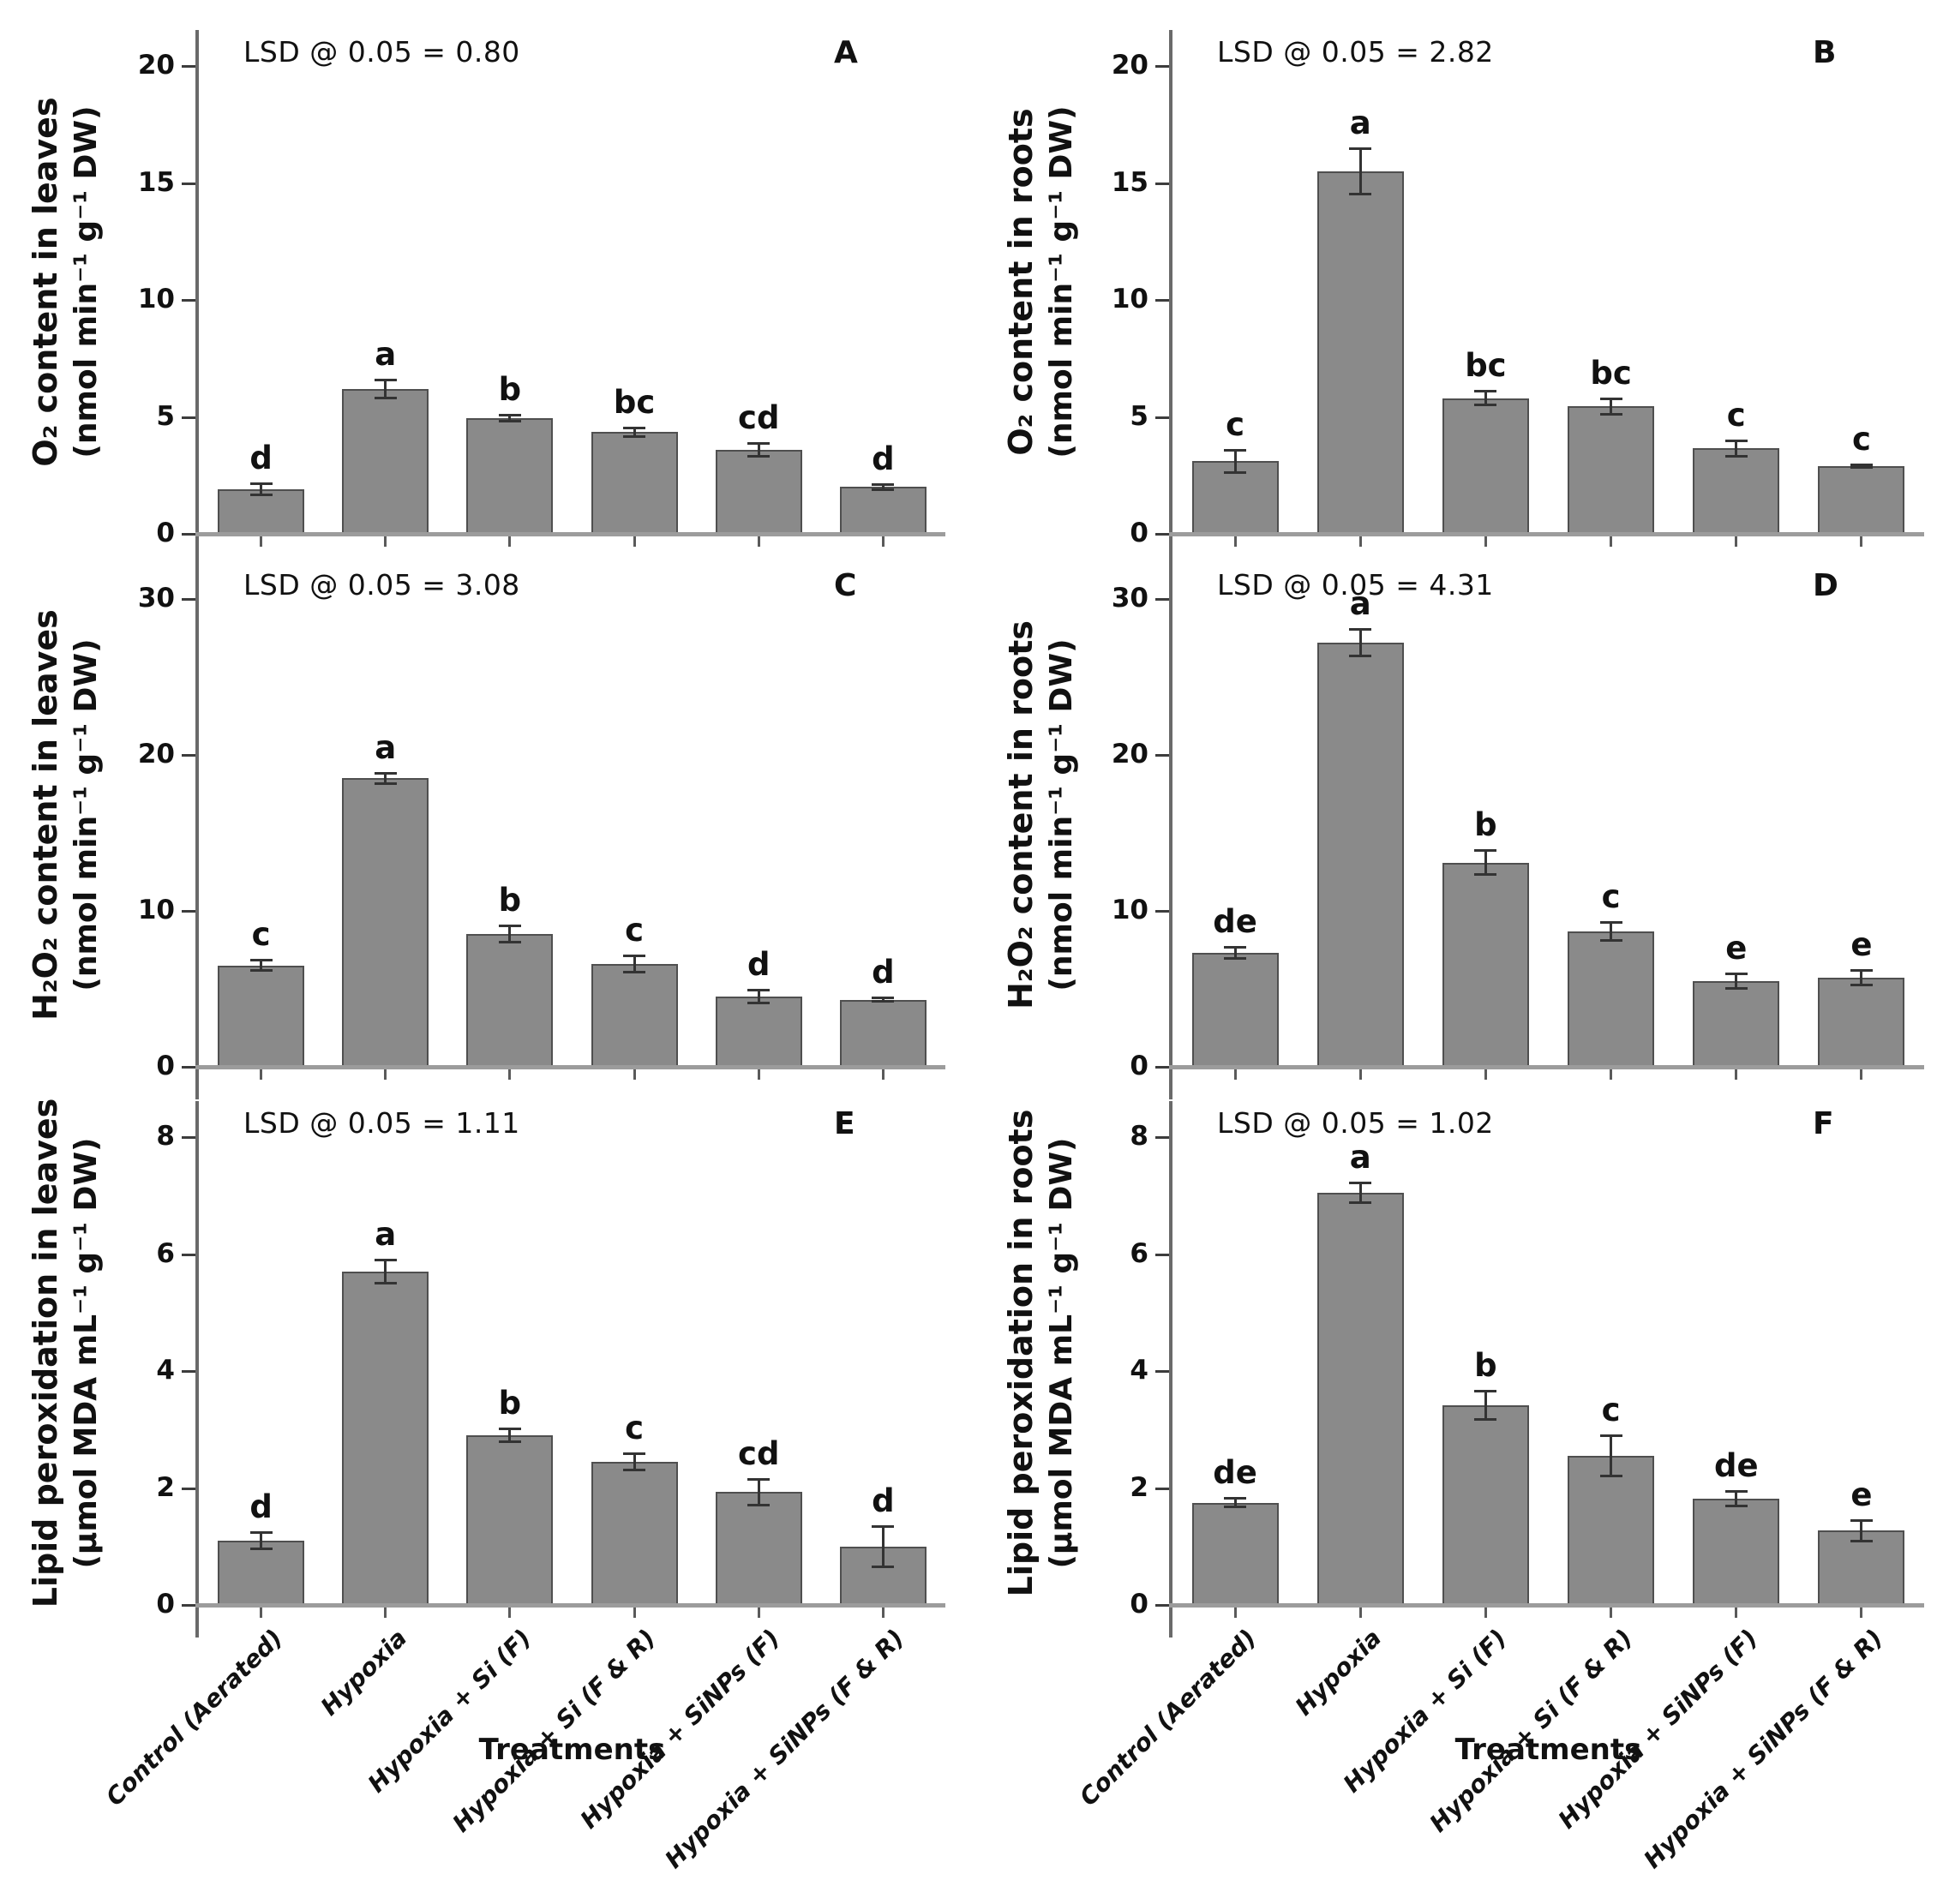  I want to click on y-tick-label: 2, so click(165, 1487).